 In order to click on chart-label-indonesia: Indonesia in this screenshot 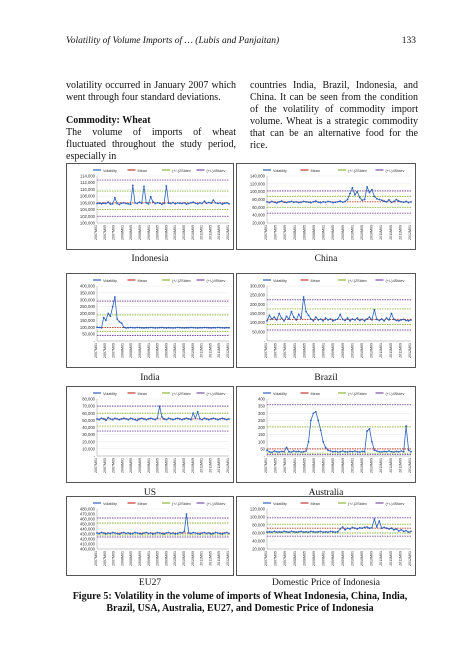, I will do `click(150, 259)`.